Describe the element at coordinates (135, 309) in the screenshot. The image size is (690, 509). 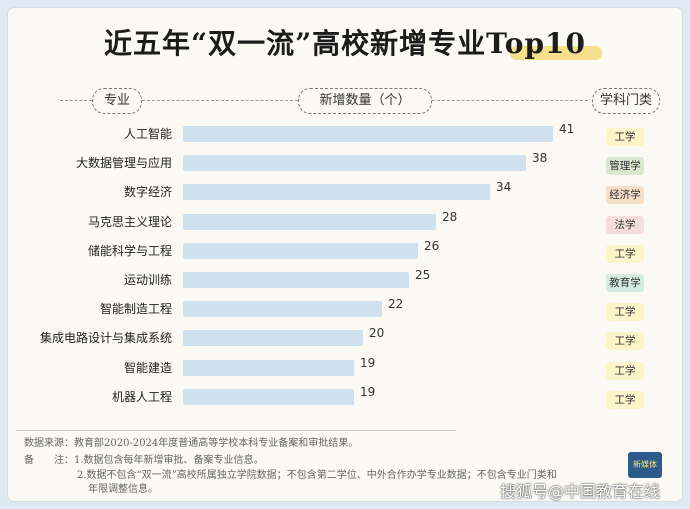
I see `category-label: 智能制造工程` at that location.